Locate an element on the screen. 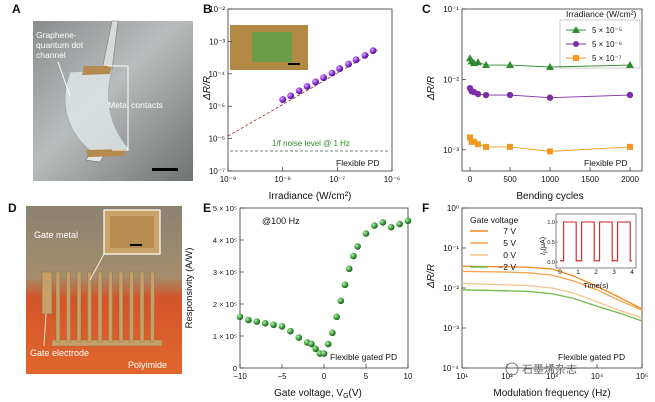  y-tick-label: 3 × 10⁵ is located at coordinates (225, 272).